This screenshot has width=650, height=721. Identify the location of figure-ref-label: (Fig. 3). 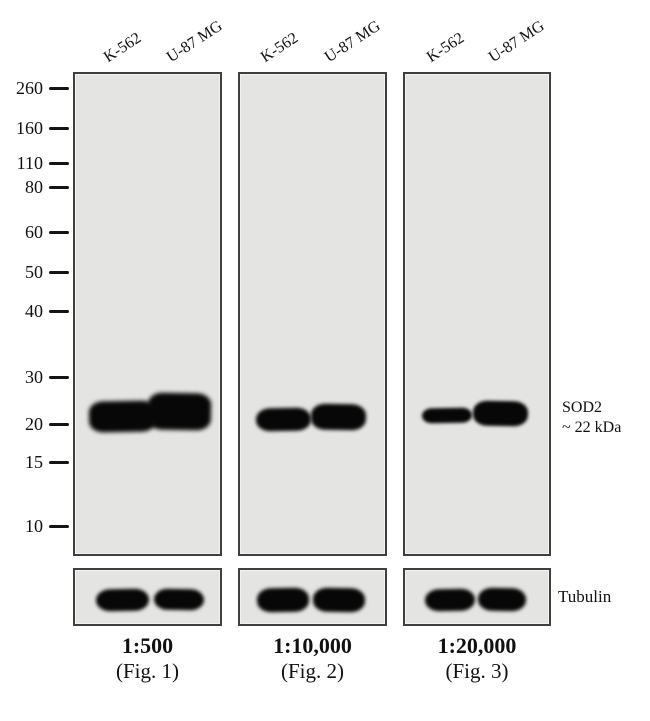
(477, 671).